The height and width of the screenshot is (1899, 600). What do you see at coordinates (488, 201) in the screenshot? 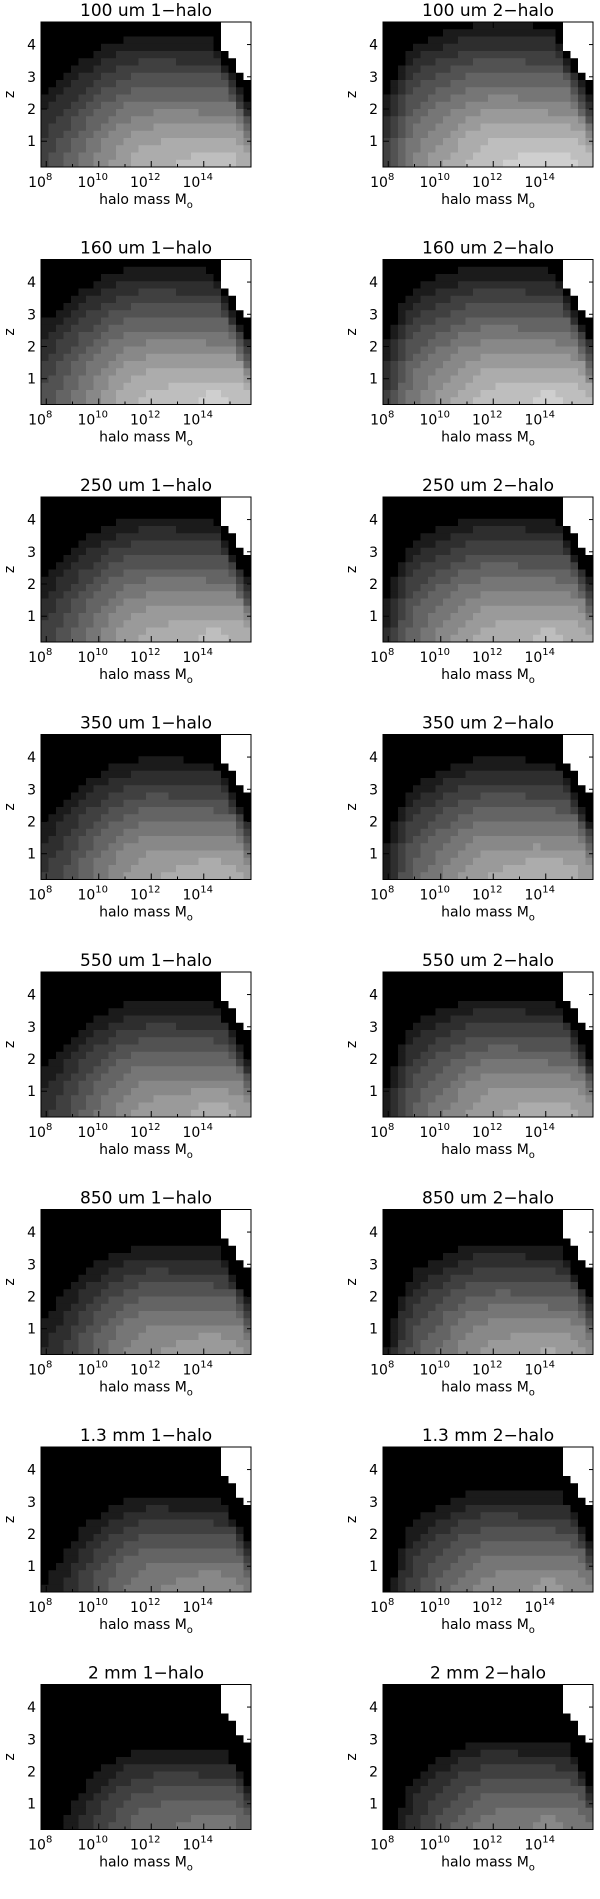
I see `x-axis-label: halo mass Mo` at bounding box center [488, 201].